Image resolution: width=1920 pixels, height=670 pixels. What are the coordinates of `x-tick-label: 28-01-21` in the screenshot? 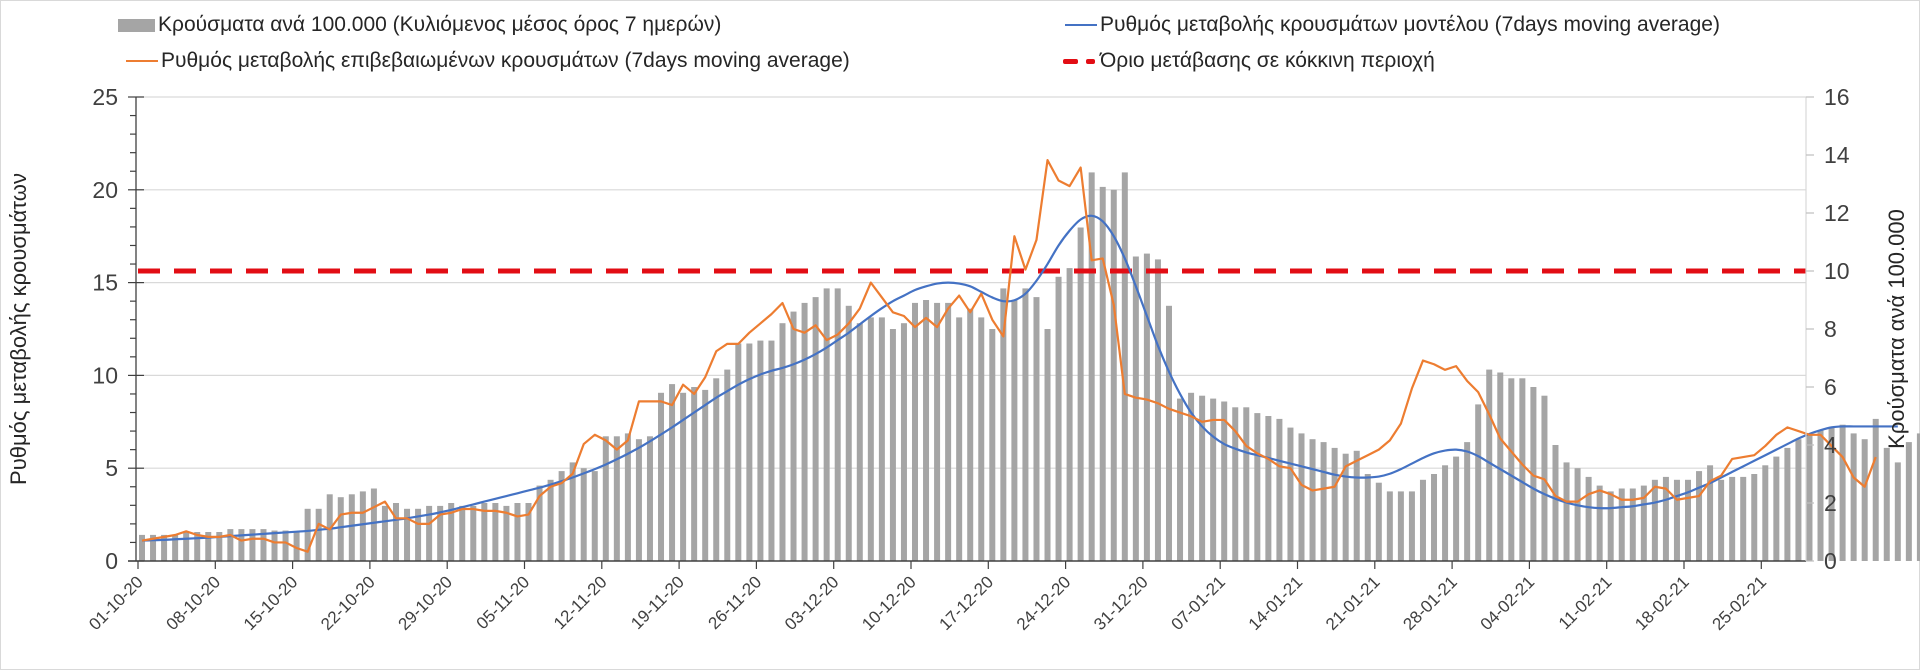 It's located at (1430, 603).